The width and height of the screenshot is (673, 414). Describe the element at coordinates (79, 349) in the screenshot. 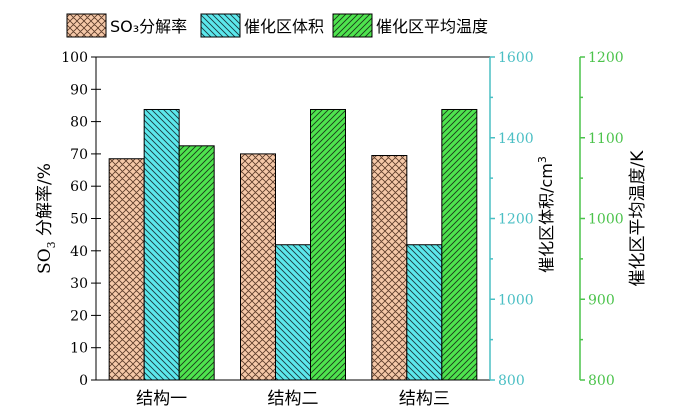

I see `left-tick-label: 10` at that location.